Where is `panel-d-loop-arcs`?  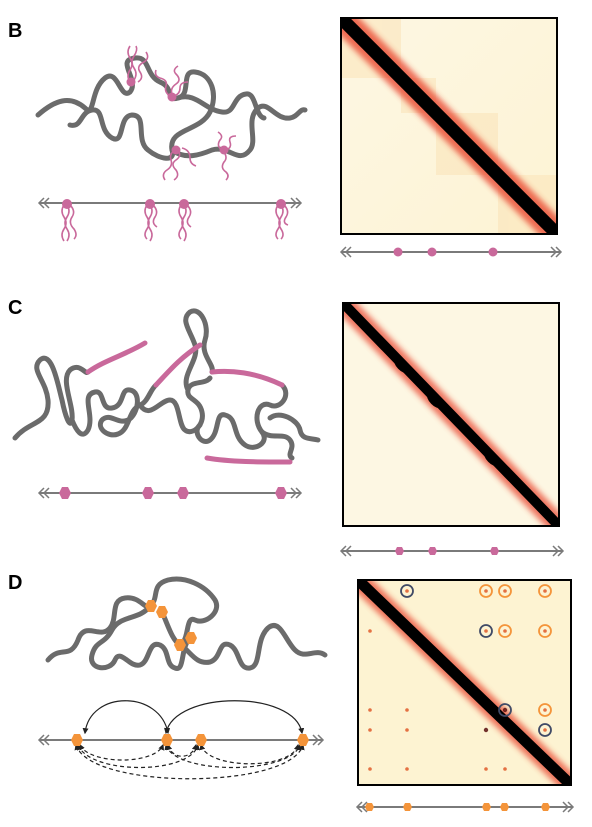 panel-d-loop-arcs is located at coordinates (193, 717).